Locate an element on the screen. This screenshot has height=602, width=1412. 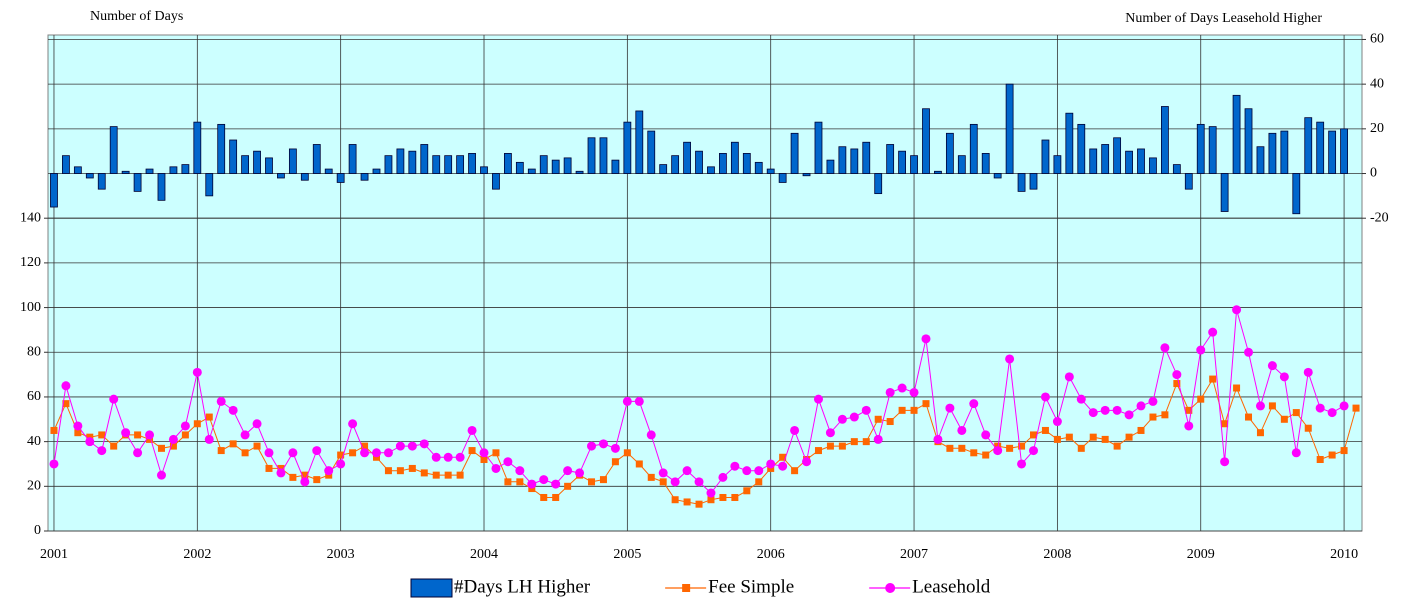
y2-tick-label: 0 is located at coordinates (1373, 173).